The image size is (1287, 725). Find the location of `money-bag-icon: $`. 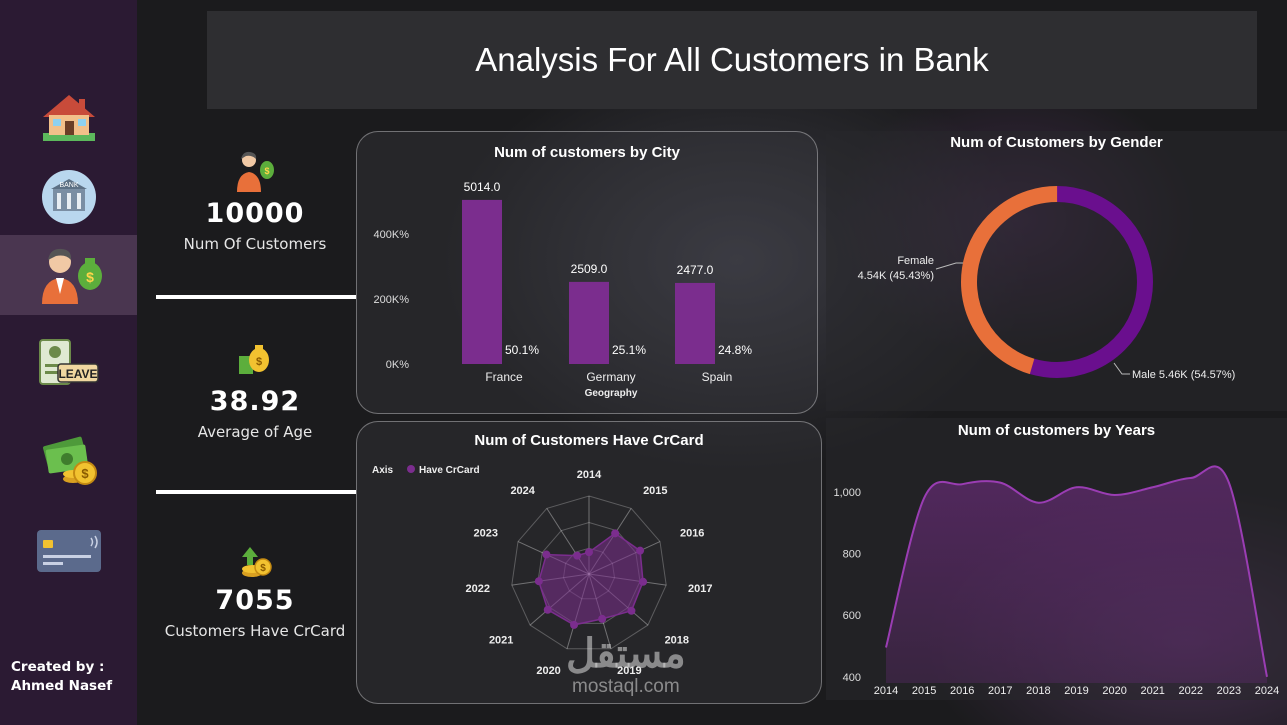

money-bag-icon: $ is located at coordinates (254, 359).